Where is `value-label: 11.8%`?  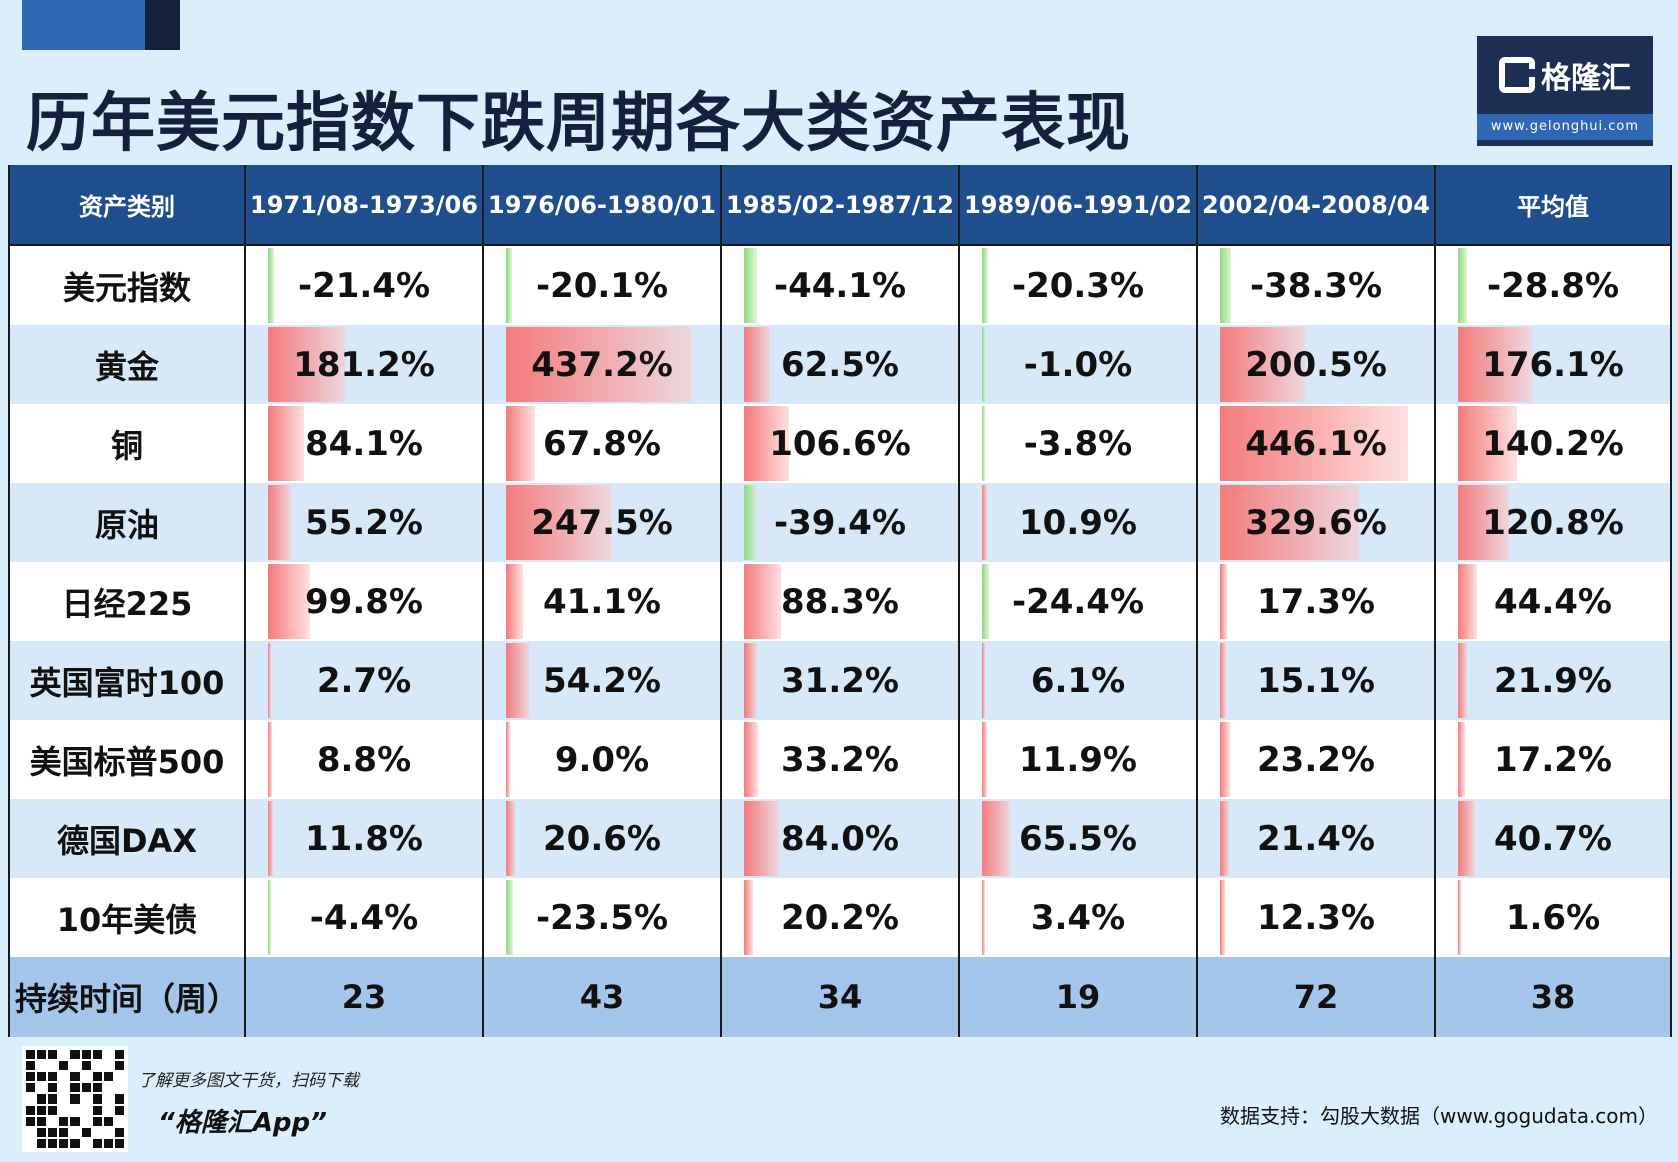 value-label: 11.8% is located at coordinates (364, 838).